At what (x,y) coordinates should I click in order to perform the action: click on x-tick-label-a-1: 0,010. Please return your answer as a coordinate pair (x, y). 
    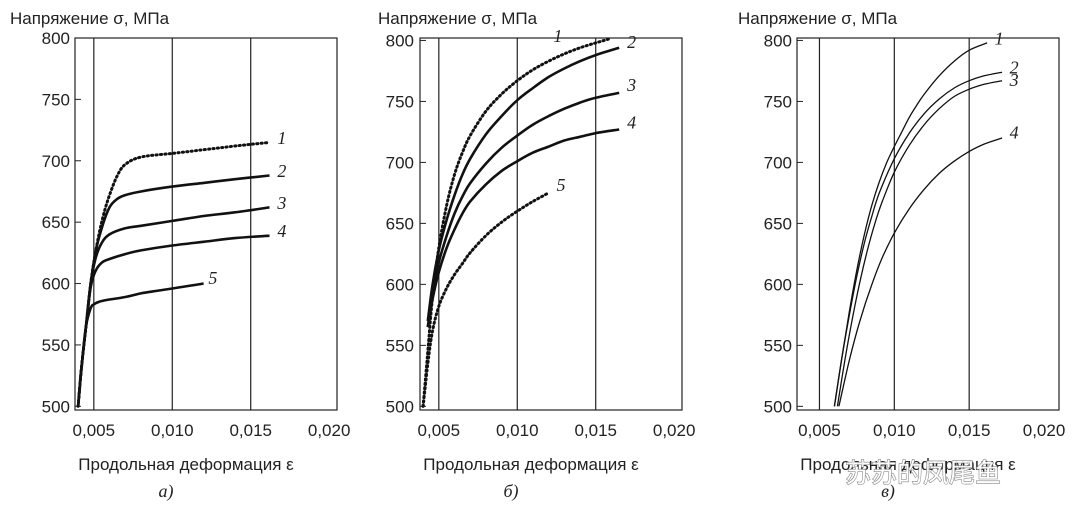
    Looking at the image, I should click on (172, 430).